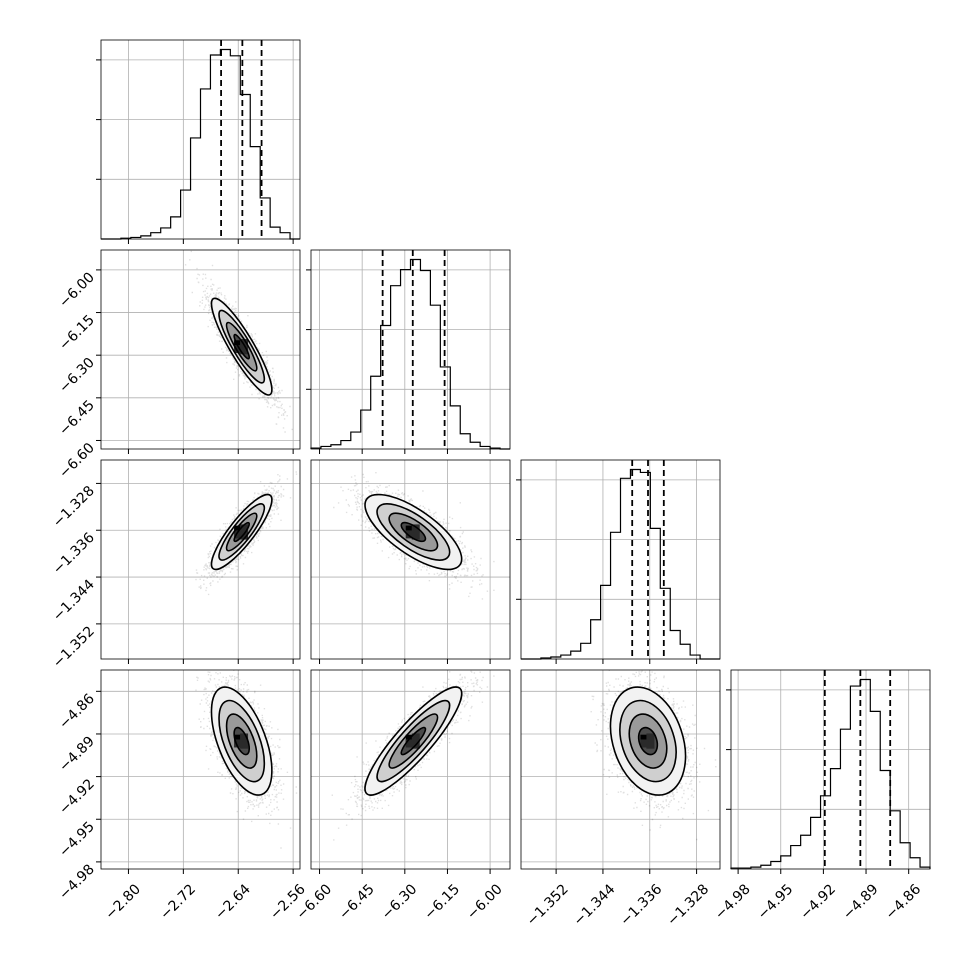  What do you see at coordinates (548, 905) in the screenshot?
I see `x-tick-label: −1.352` at bounding box center [548, 905].